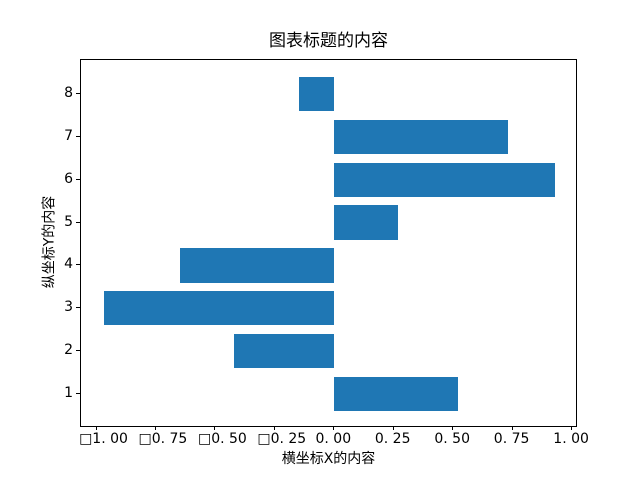 Image resolution: width=640 pixels, height=480 pixels. What do you see at coordinates (571, 439) in the screenshot?
I see `x-tick-label: 1. 00` at bounding box center [571, 439].